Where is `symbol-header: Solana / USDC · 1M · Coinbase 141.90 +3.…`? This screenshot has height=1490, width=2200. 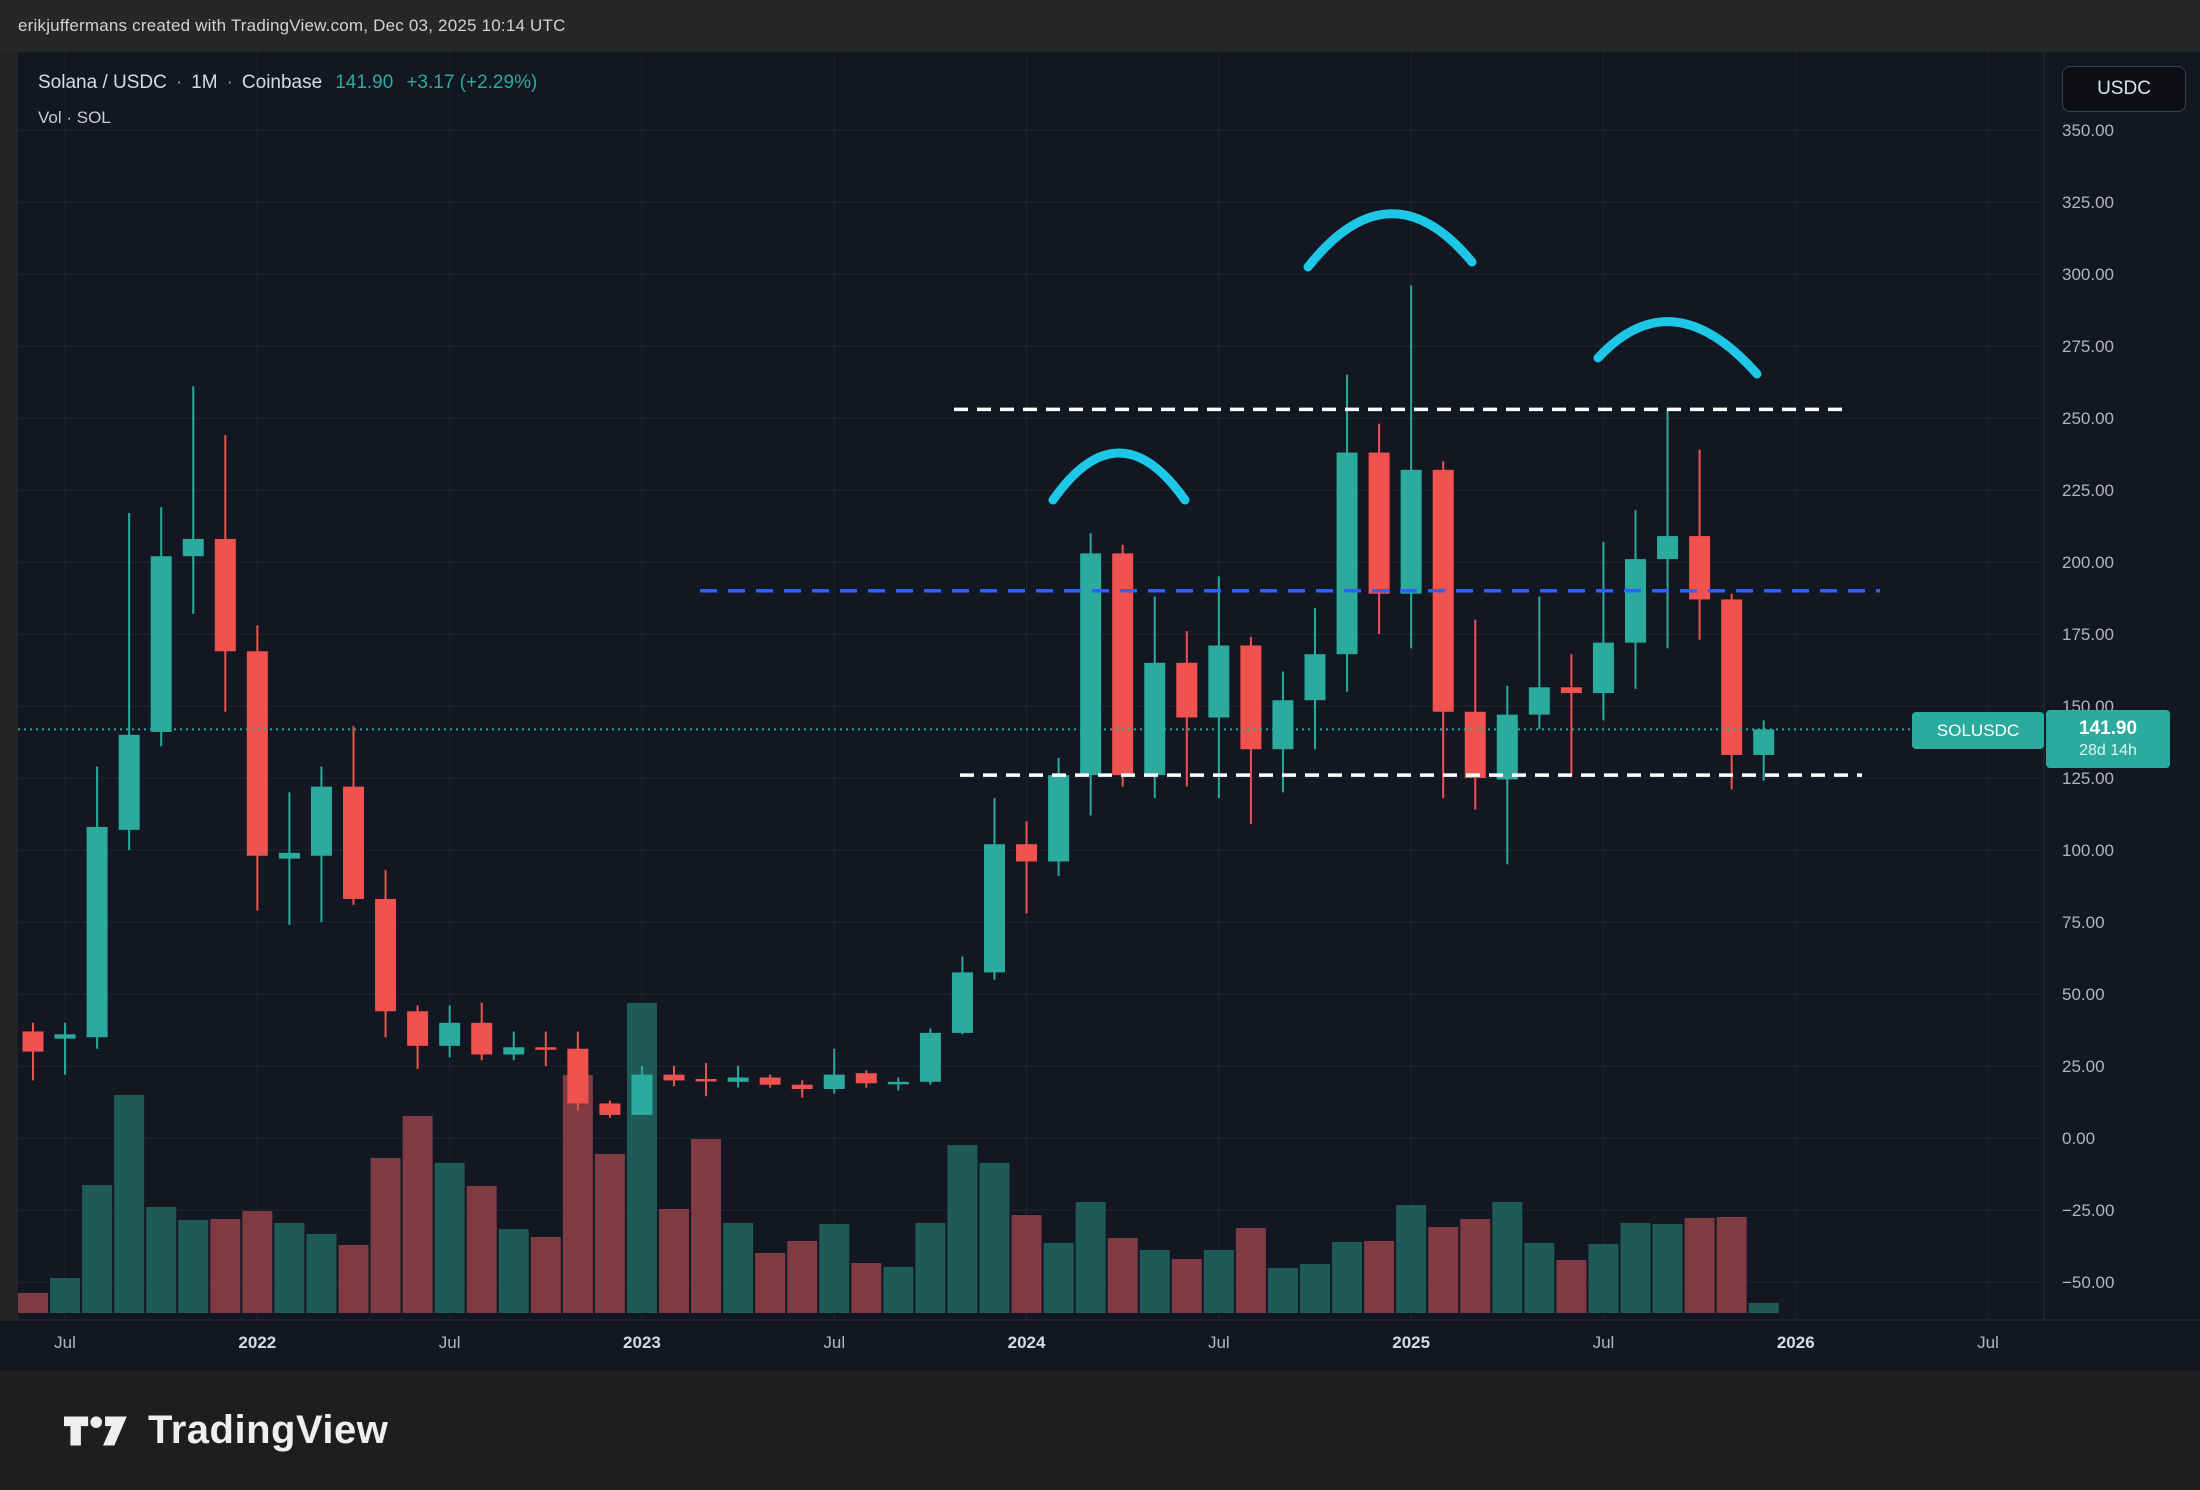 symbol-header: Solana / USDC · 1M · Coinbase 141.90 +3.… is located at coordinates (287, 83).